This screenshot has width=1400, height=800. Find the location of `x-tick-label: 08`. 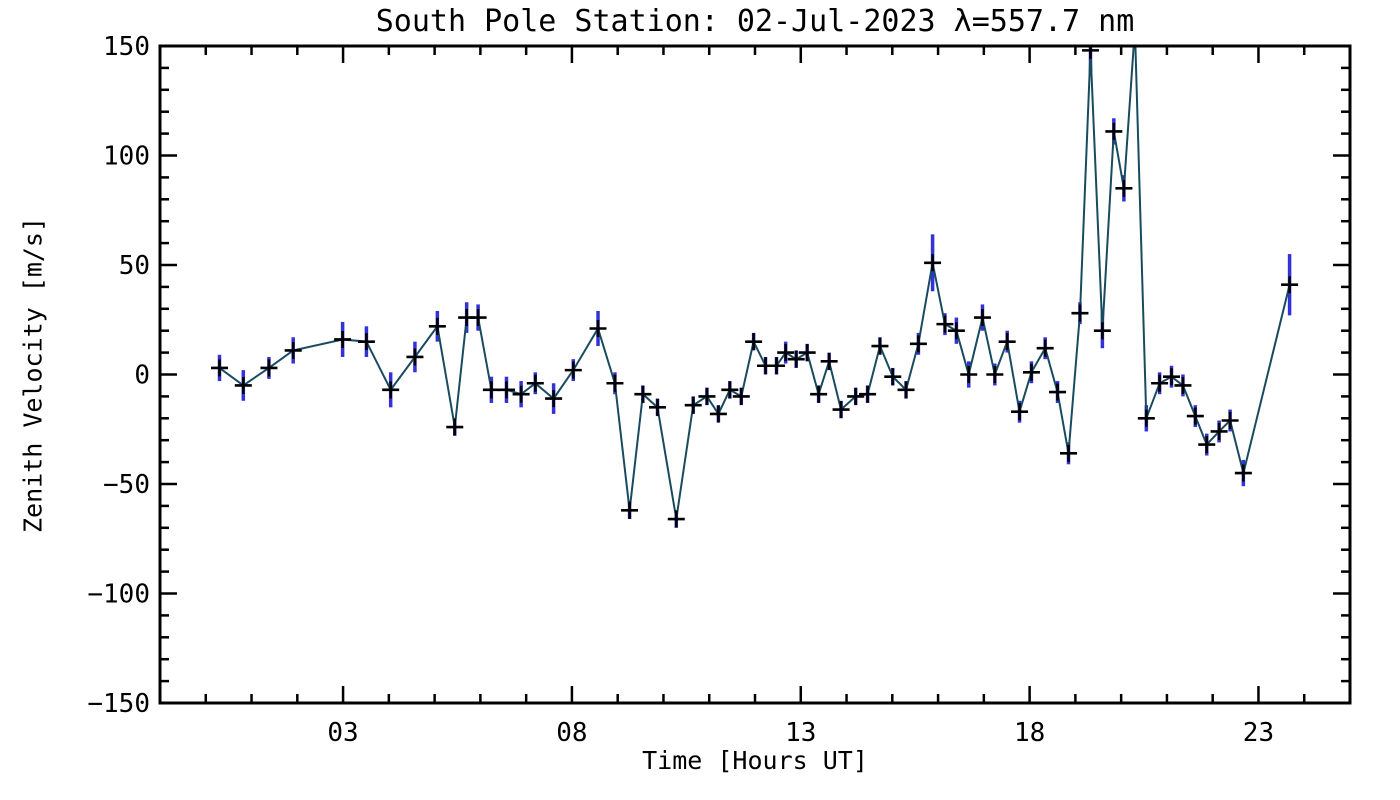

x-tick-label: 08 is located at coordinates (571, 733).